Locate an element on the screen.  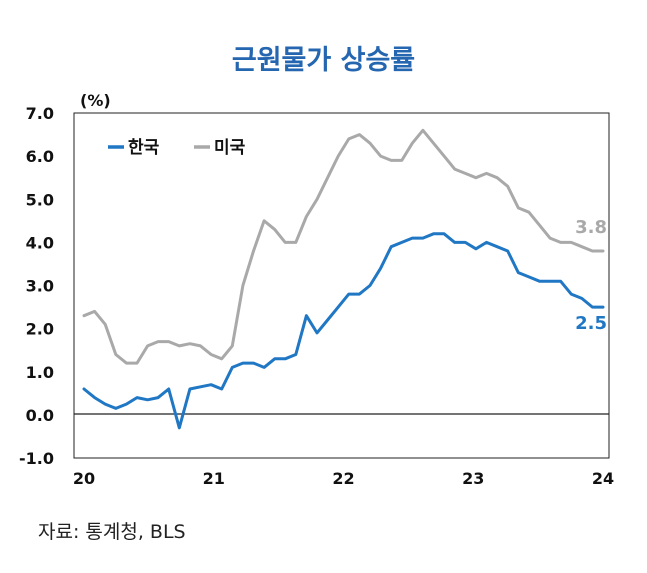
x-tick-label: 21 is located at coordinates (214, 478).